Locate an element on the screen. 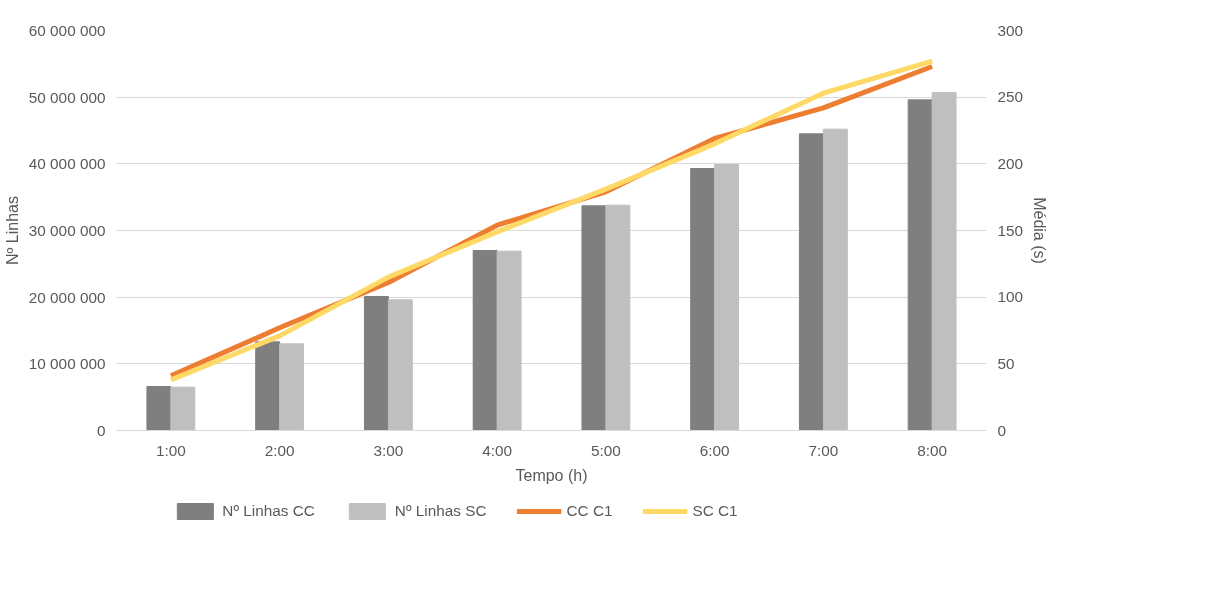 Image resolution: width=1215 pixels, height=607 pixels. x-tick-label: 7:00 is located at coordinates (823, 450).